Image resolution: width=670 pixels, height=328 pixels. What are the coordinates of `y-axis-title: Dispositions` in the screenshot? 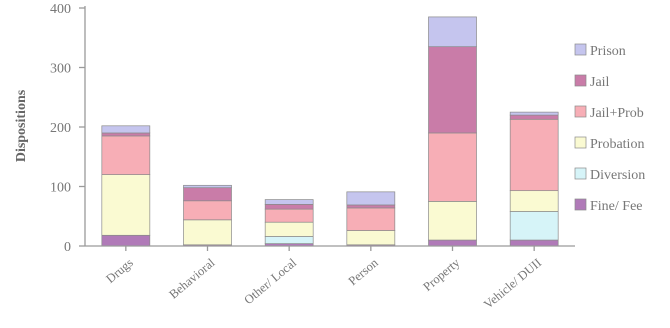 It's located at (21, 125).